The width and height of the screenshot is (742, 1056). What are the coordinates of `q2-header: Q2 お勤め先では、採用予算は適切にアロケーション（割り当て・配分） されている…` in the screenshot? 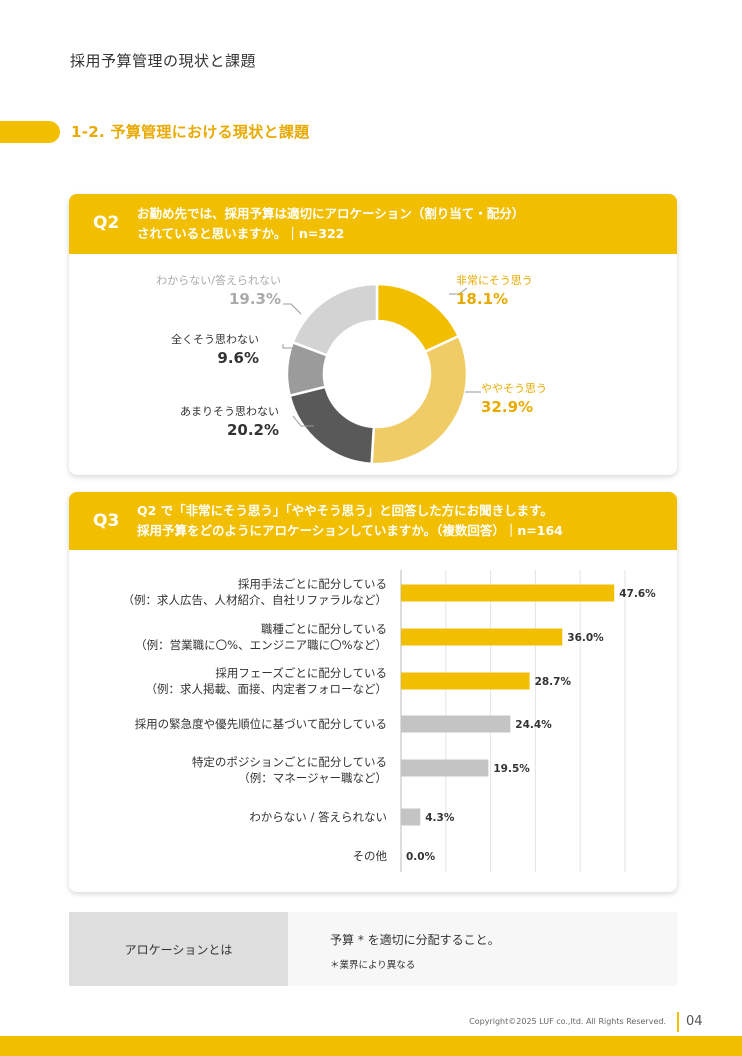 It's located at (373, 224).